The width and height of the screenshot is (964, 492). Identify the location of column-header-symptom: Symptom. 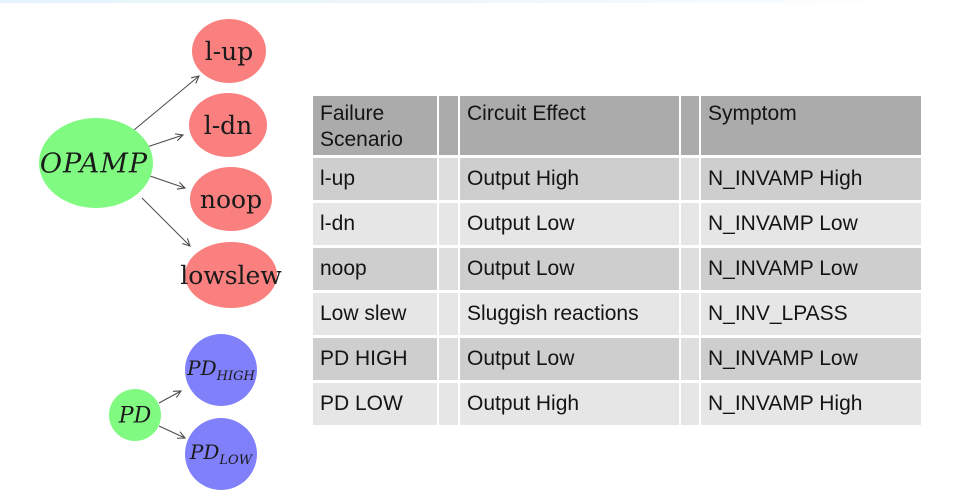
(811, 125).